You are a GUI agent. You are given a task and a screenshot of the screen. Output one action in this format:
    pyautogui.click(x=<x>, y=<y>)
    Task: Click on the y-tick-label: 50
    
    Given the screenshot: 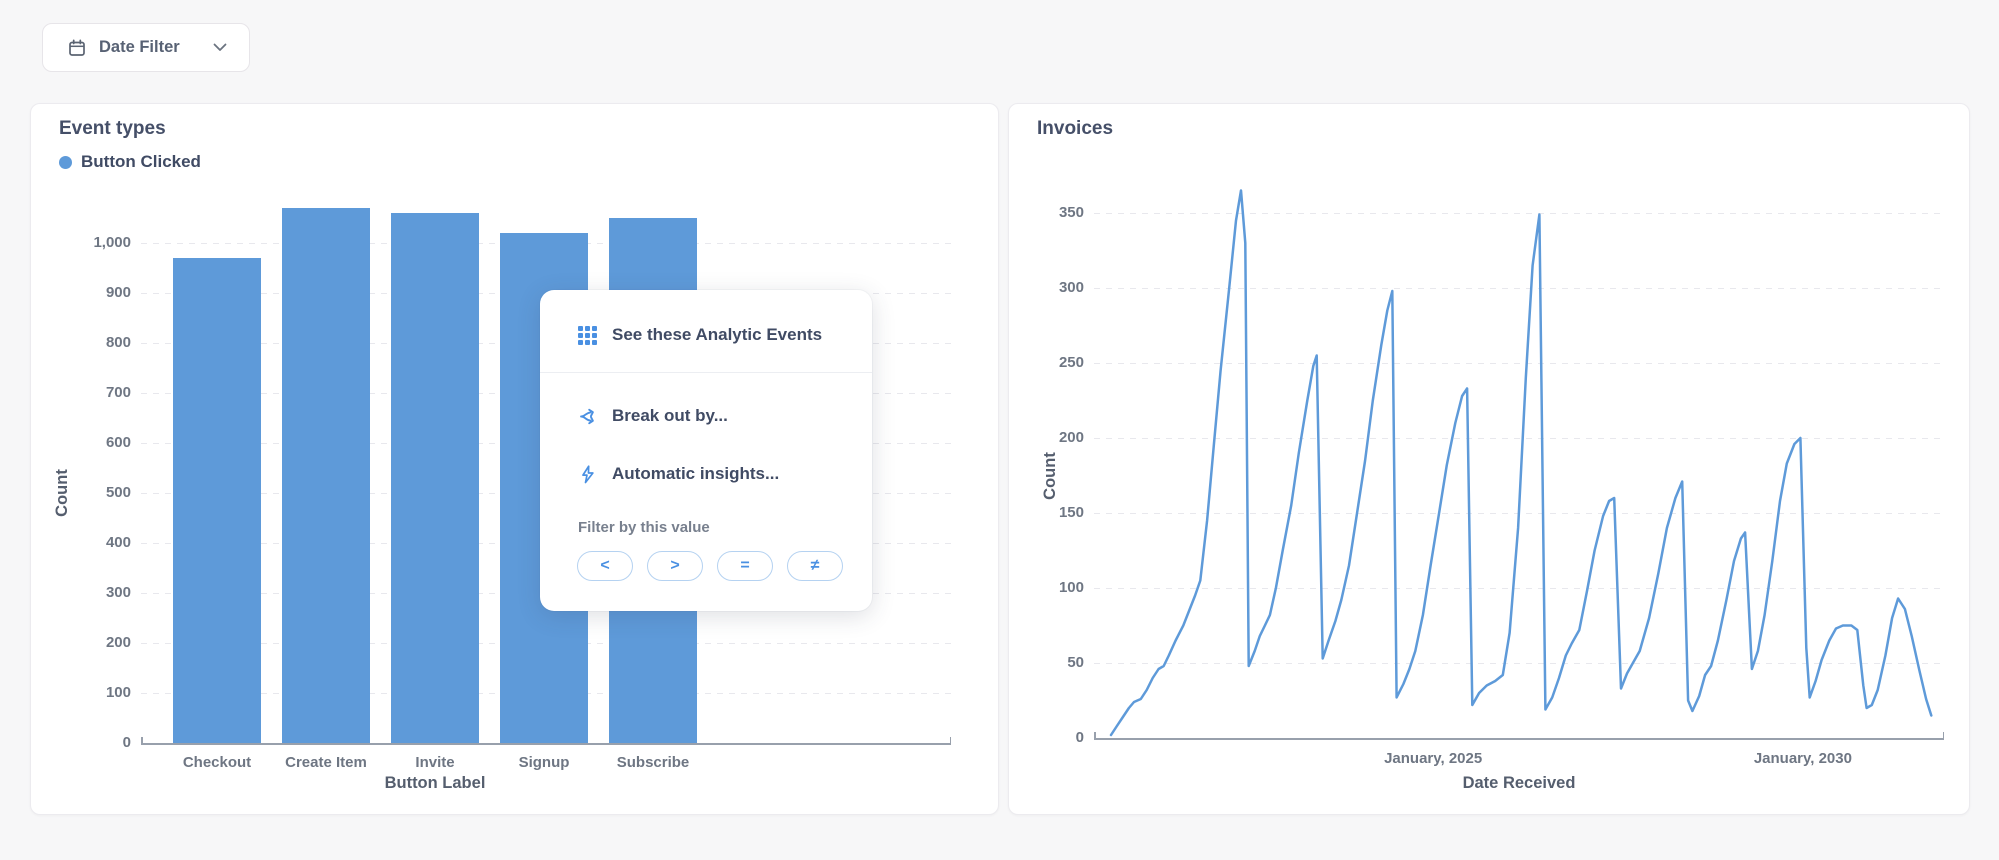 What is the action you would take?
    pyautogui.click(x=1075, y=662)
    